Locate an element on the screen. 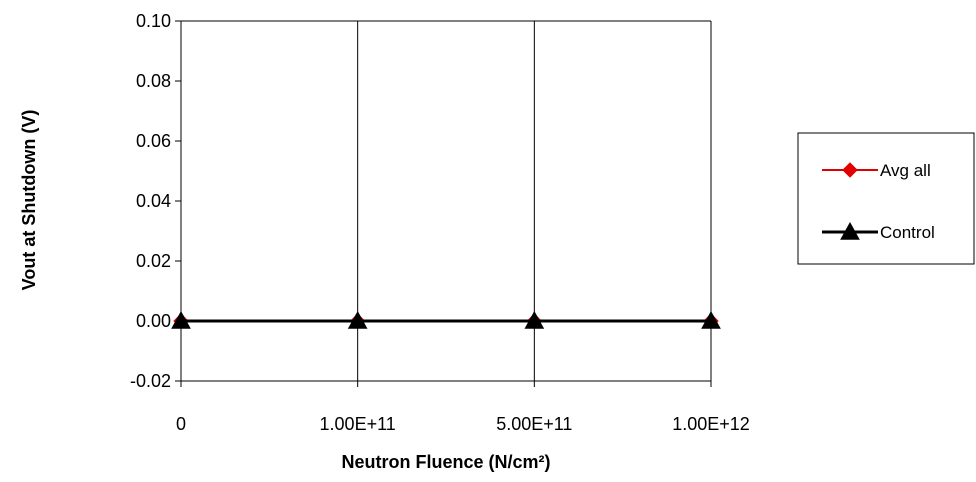 This screenshot has height=482, width=976. series is located at coordinates (446, 319).